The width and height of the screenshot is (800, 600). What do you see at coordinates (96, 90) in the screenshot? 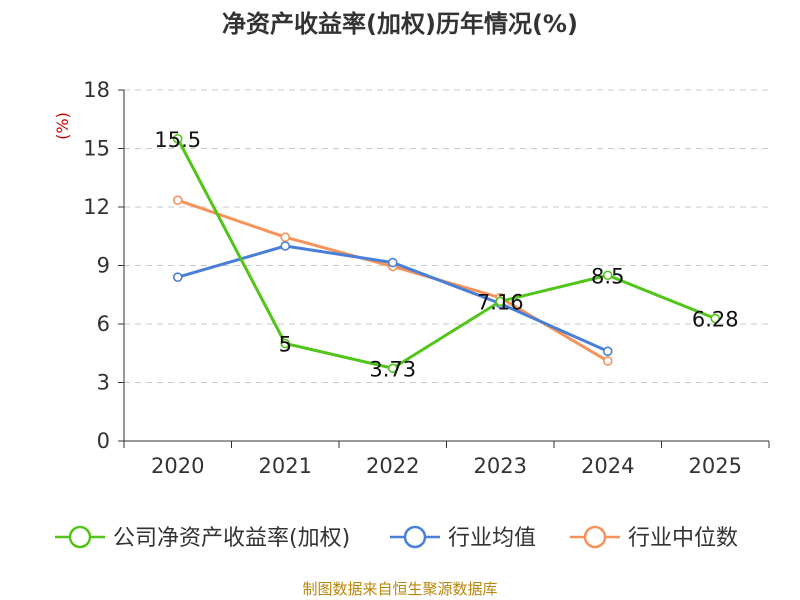
I see `y-tick-label-18: 18` at bounding box center [96, 90].